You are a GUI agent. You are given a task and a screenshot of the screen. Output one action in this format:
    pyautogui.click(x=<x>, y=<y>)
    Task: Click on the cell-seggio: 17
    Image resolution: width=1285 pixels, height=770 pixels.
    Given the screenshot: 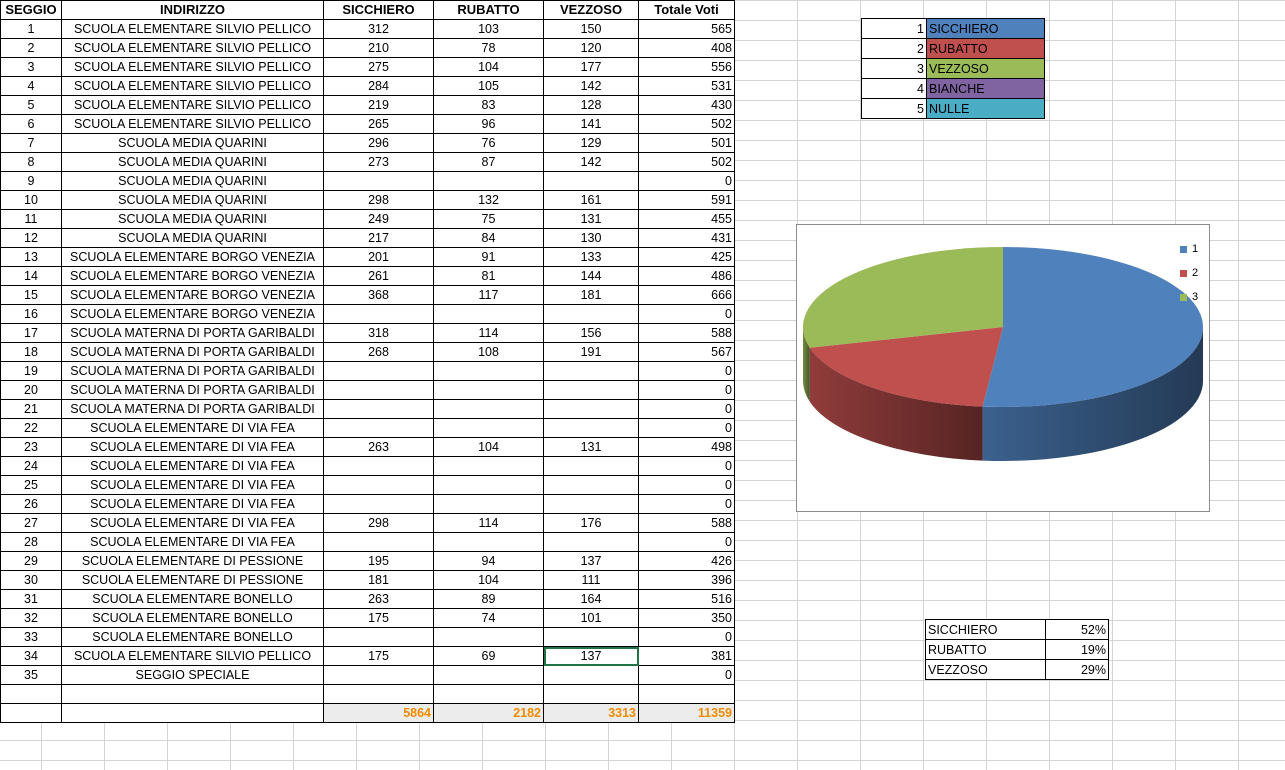 What is the action you would take?
    pyautogui.click(x=31, y=333)
    